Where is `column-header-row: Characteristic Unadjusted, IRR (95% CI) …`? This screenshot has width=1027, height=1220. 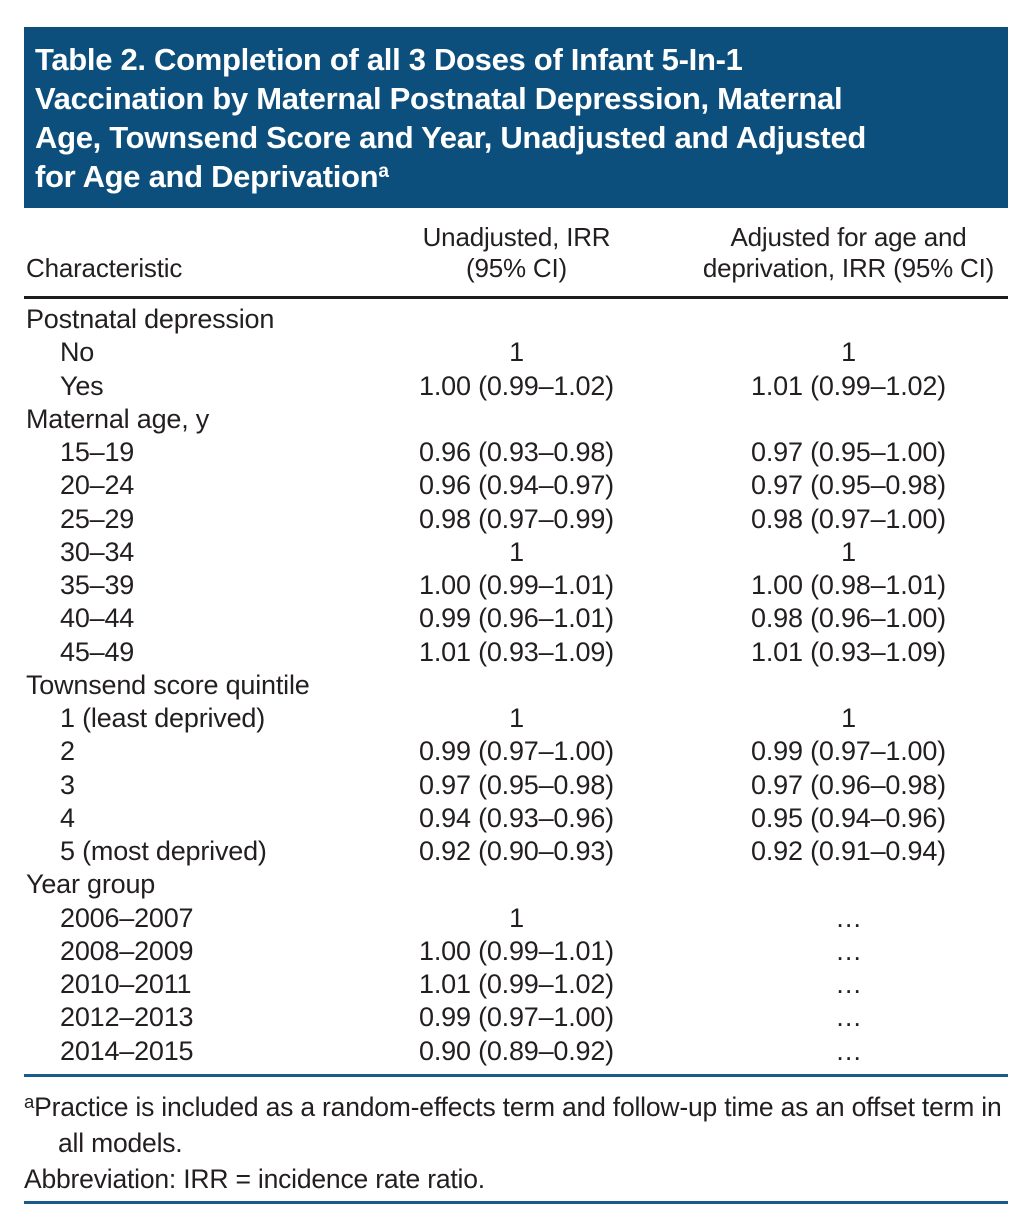
column-header-row: Characteristic Unadjusted, IRR (95% CI) … is located at coordinates (516, 252).